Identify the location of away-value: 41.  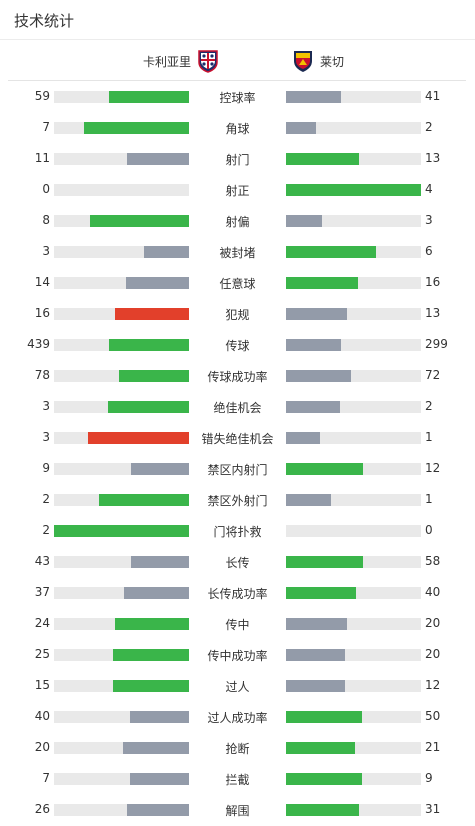
(433, 96).